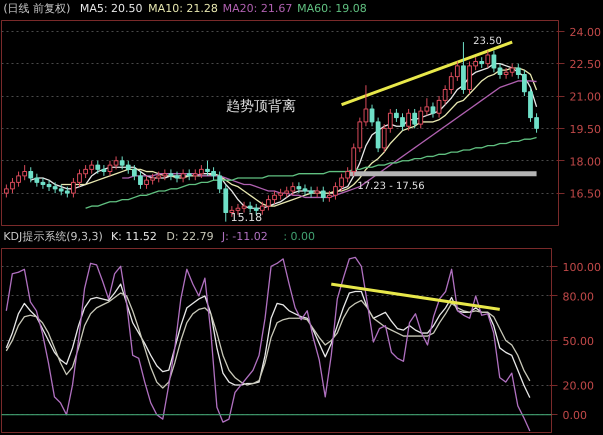  What do you see at coordinates (585, 129) in the screenshot?
I see `y-tick-label: 19.50` at bounding box center [585, 129].